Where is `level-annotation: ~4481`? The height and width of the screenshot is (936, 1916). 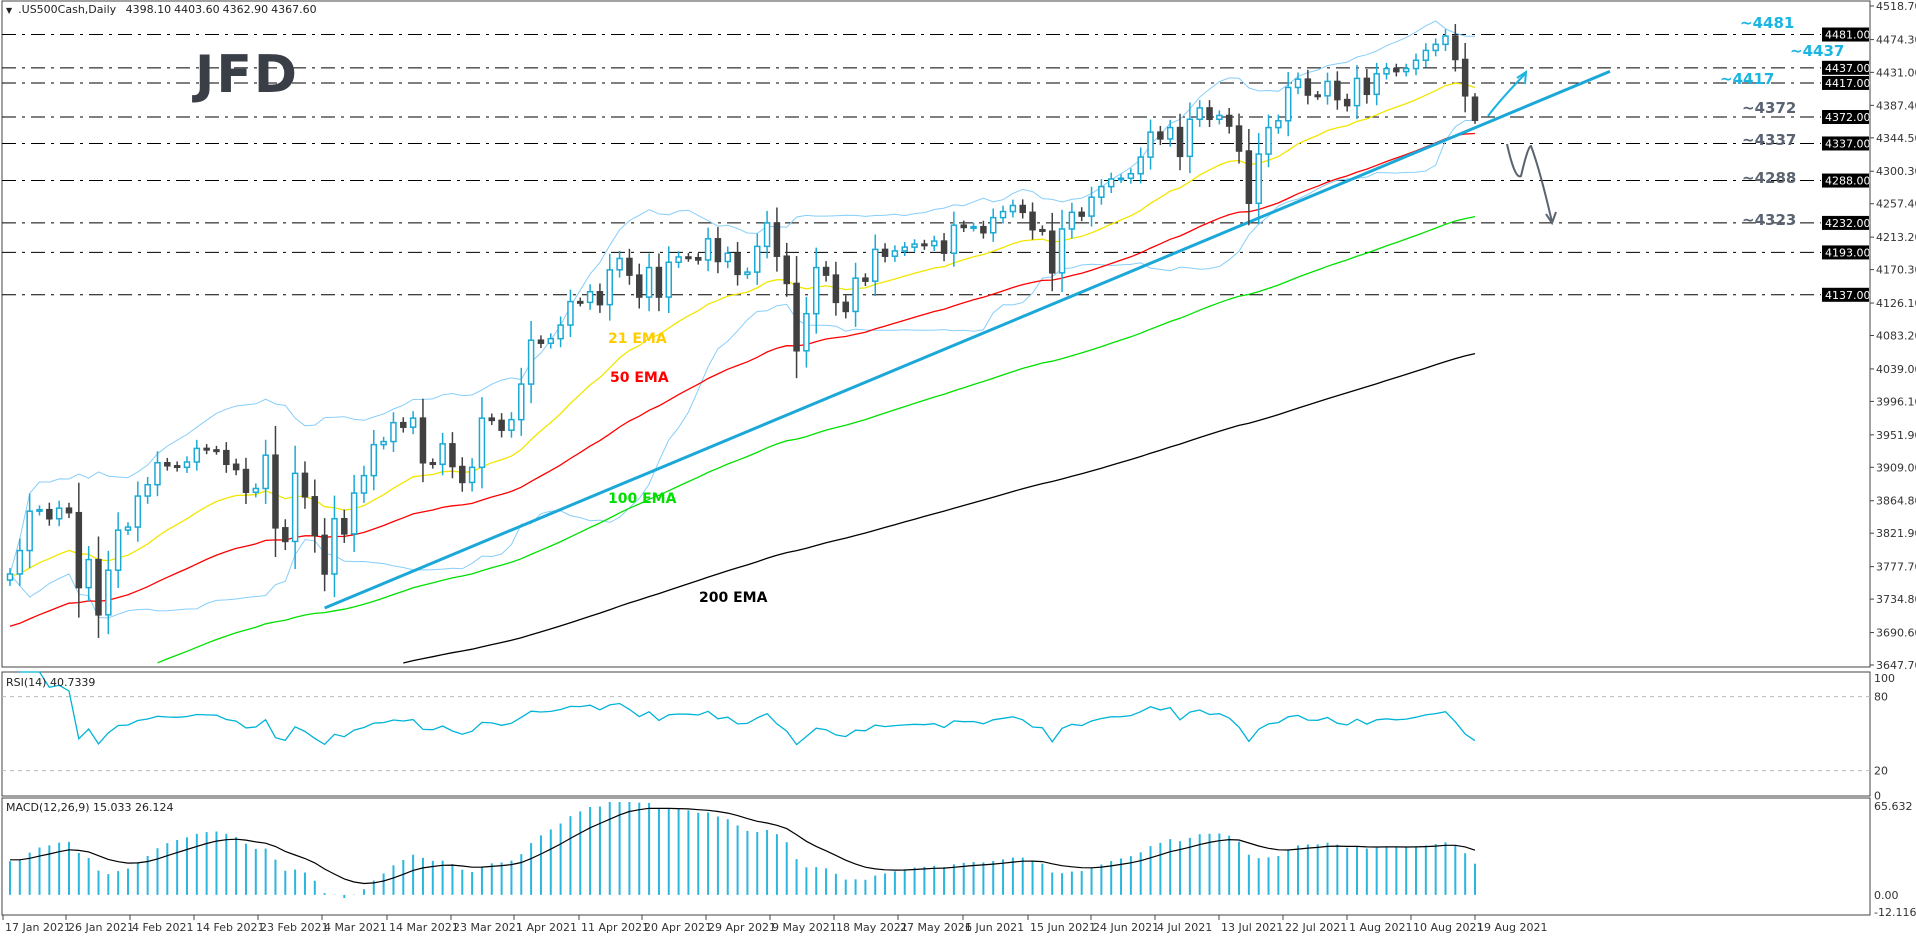 level-annotation: ~4481 is located at coordinates (1767, 23).